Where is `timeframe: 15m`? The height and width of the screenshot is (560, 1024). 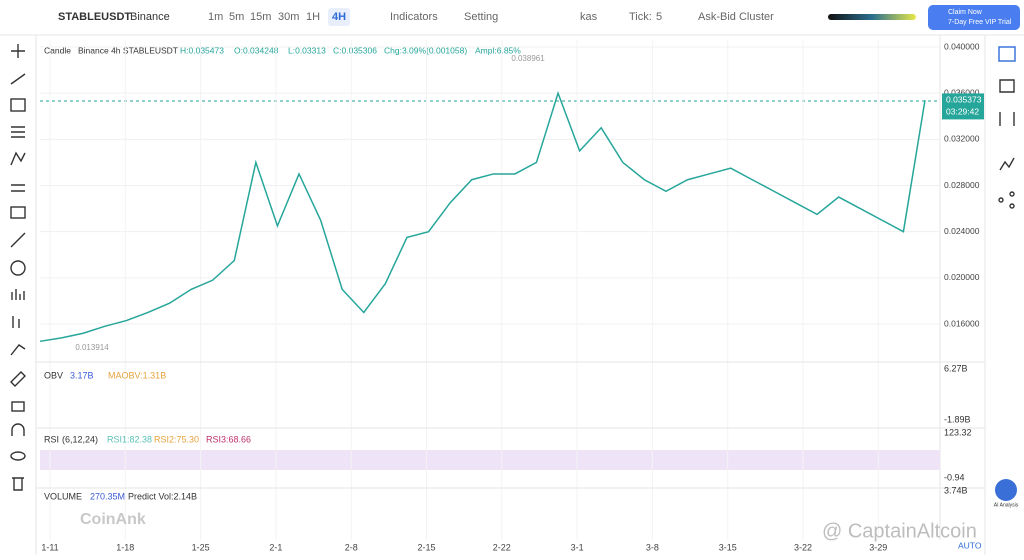
timeframe: 15m is located at coordinates (260, 17).